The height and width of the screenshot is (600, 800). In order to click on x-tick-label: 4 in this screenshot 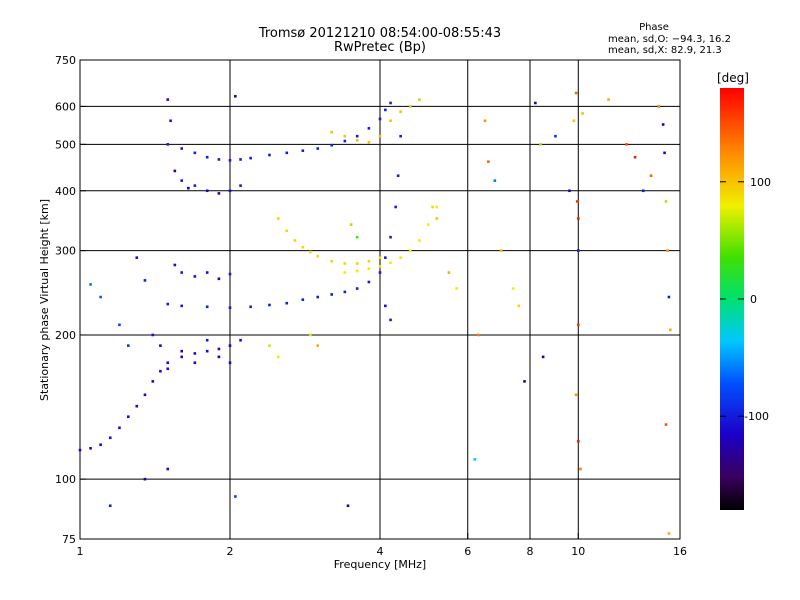, I will do `click(380, 551)`.